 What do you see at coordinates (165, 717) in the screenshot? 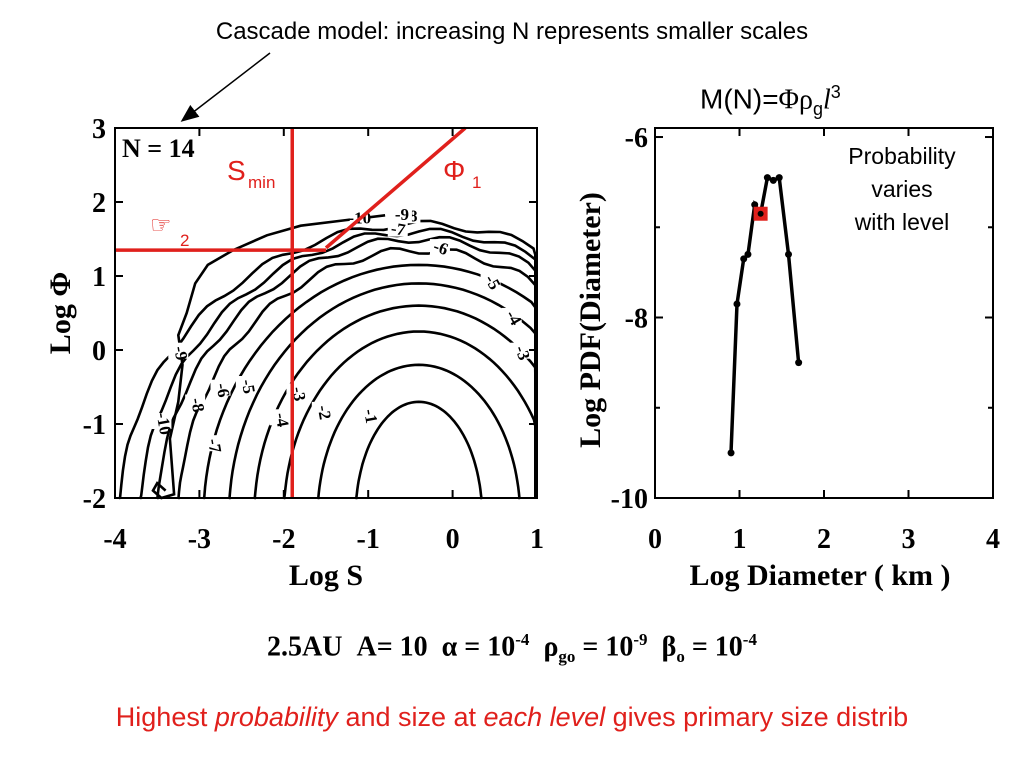
I see `footer-part1: Highest` at bounding box center [165, 717].